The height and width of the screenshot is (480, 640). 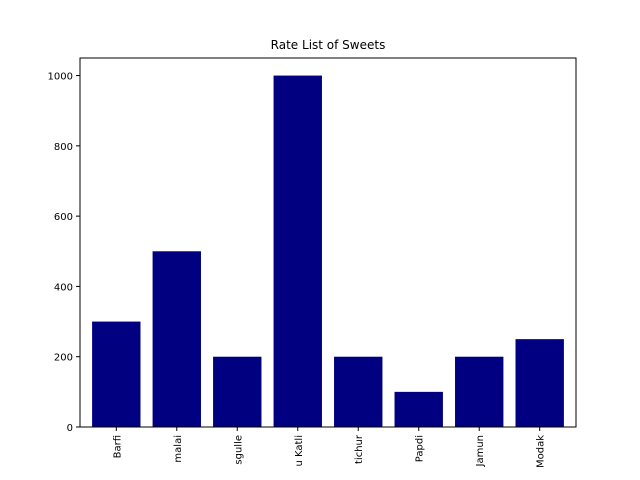 I want to click on y-axis: 0 200 400 600 800 1000, so click(x=64, y=253).